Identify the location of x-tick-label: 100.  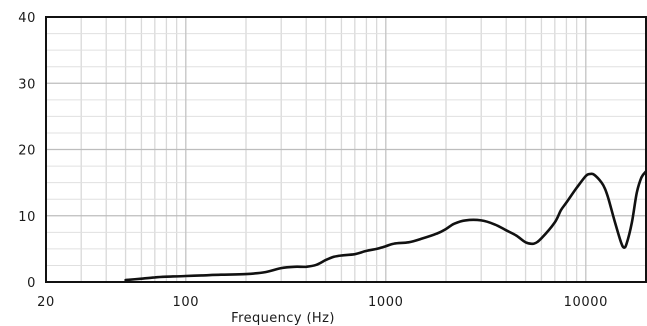
(185, 302).